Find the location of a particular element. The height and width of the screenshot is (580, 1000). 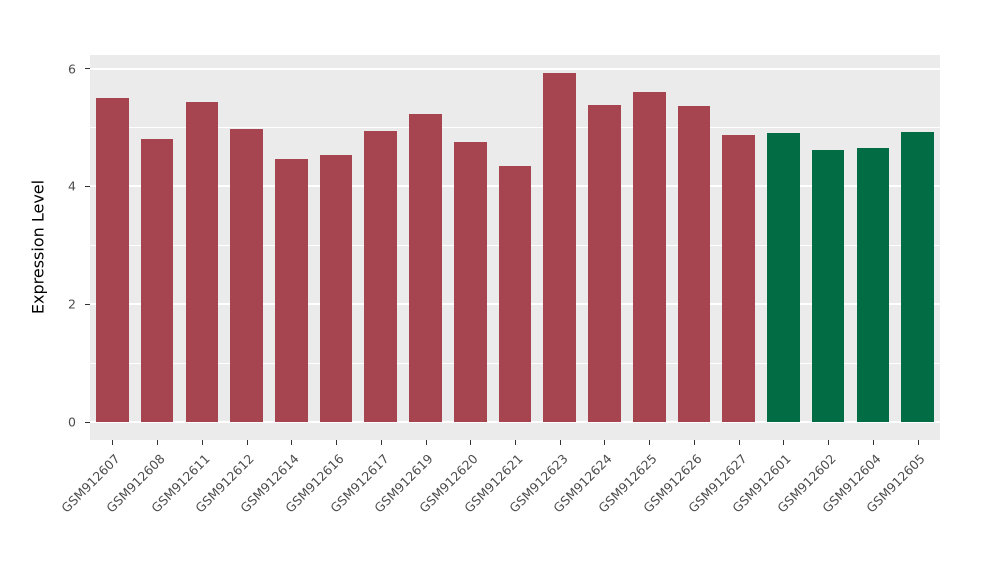

bar-GSM912621 is located at coordinates (515, 294).